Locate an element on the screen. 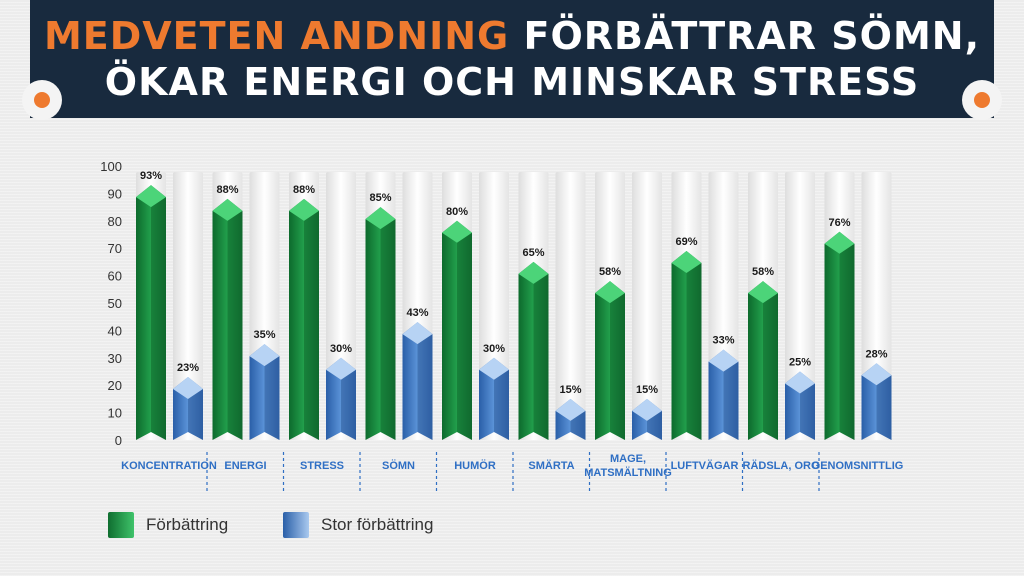  x-tick-label-stress: STRESS is located at coordinates (322, 466).